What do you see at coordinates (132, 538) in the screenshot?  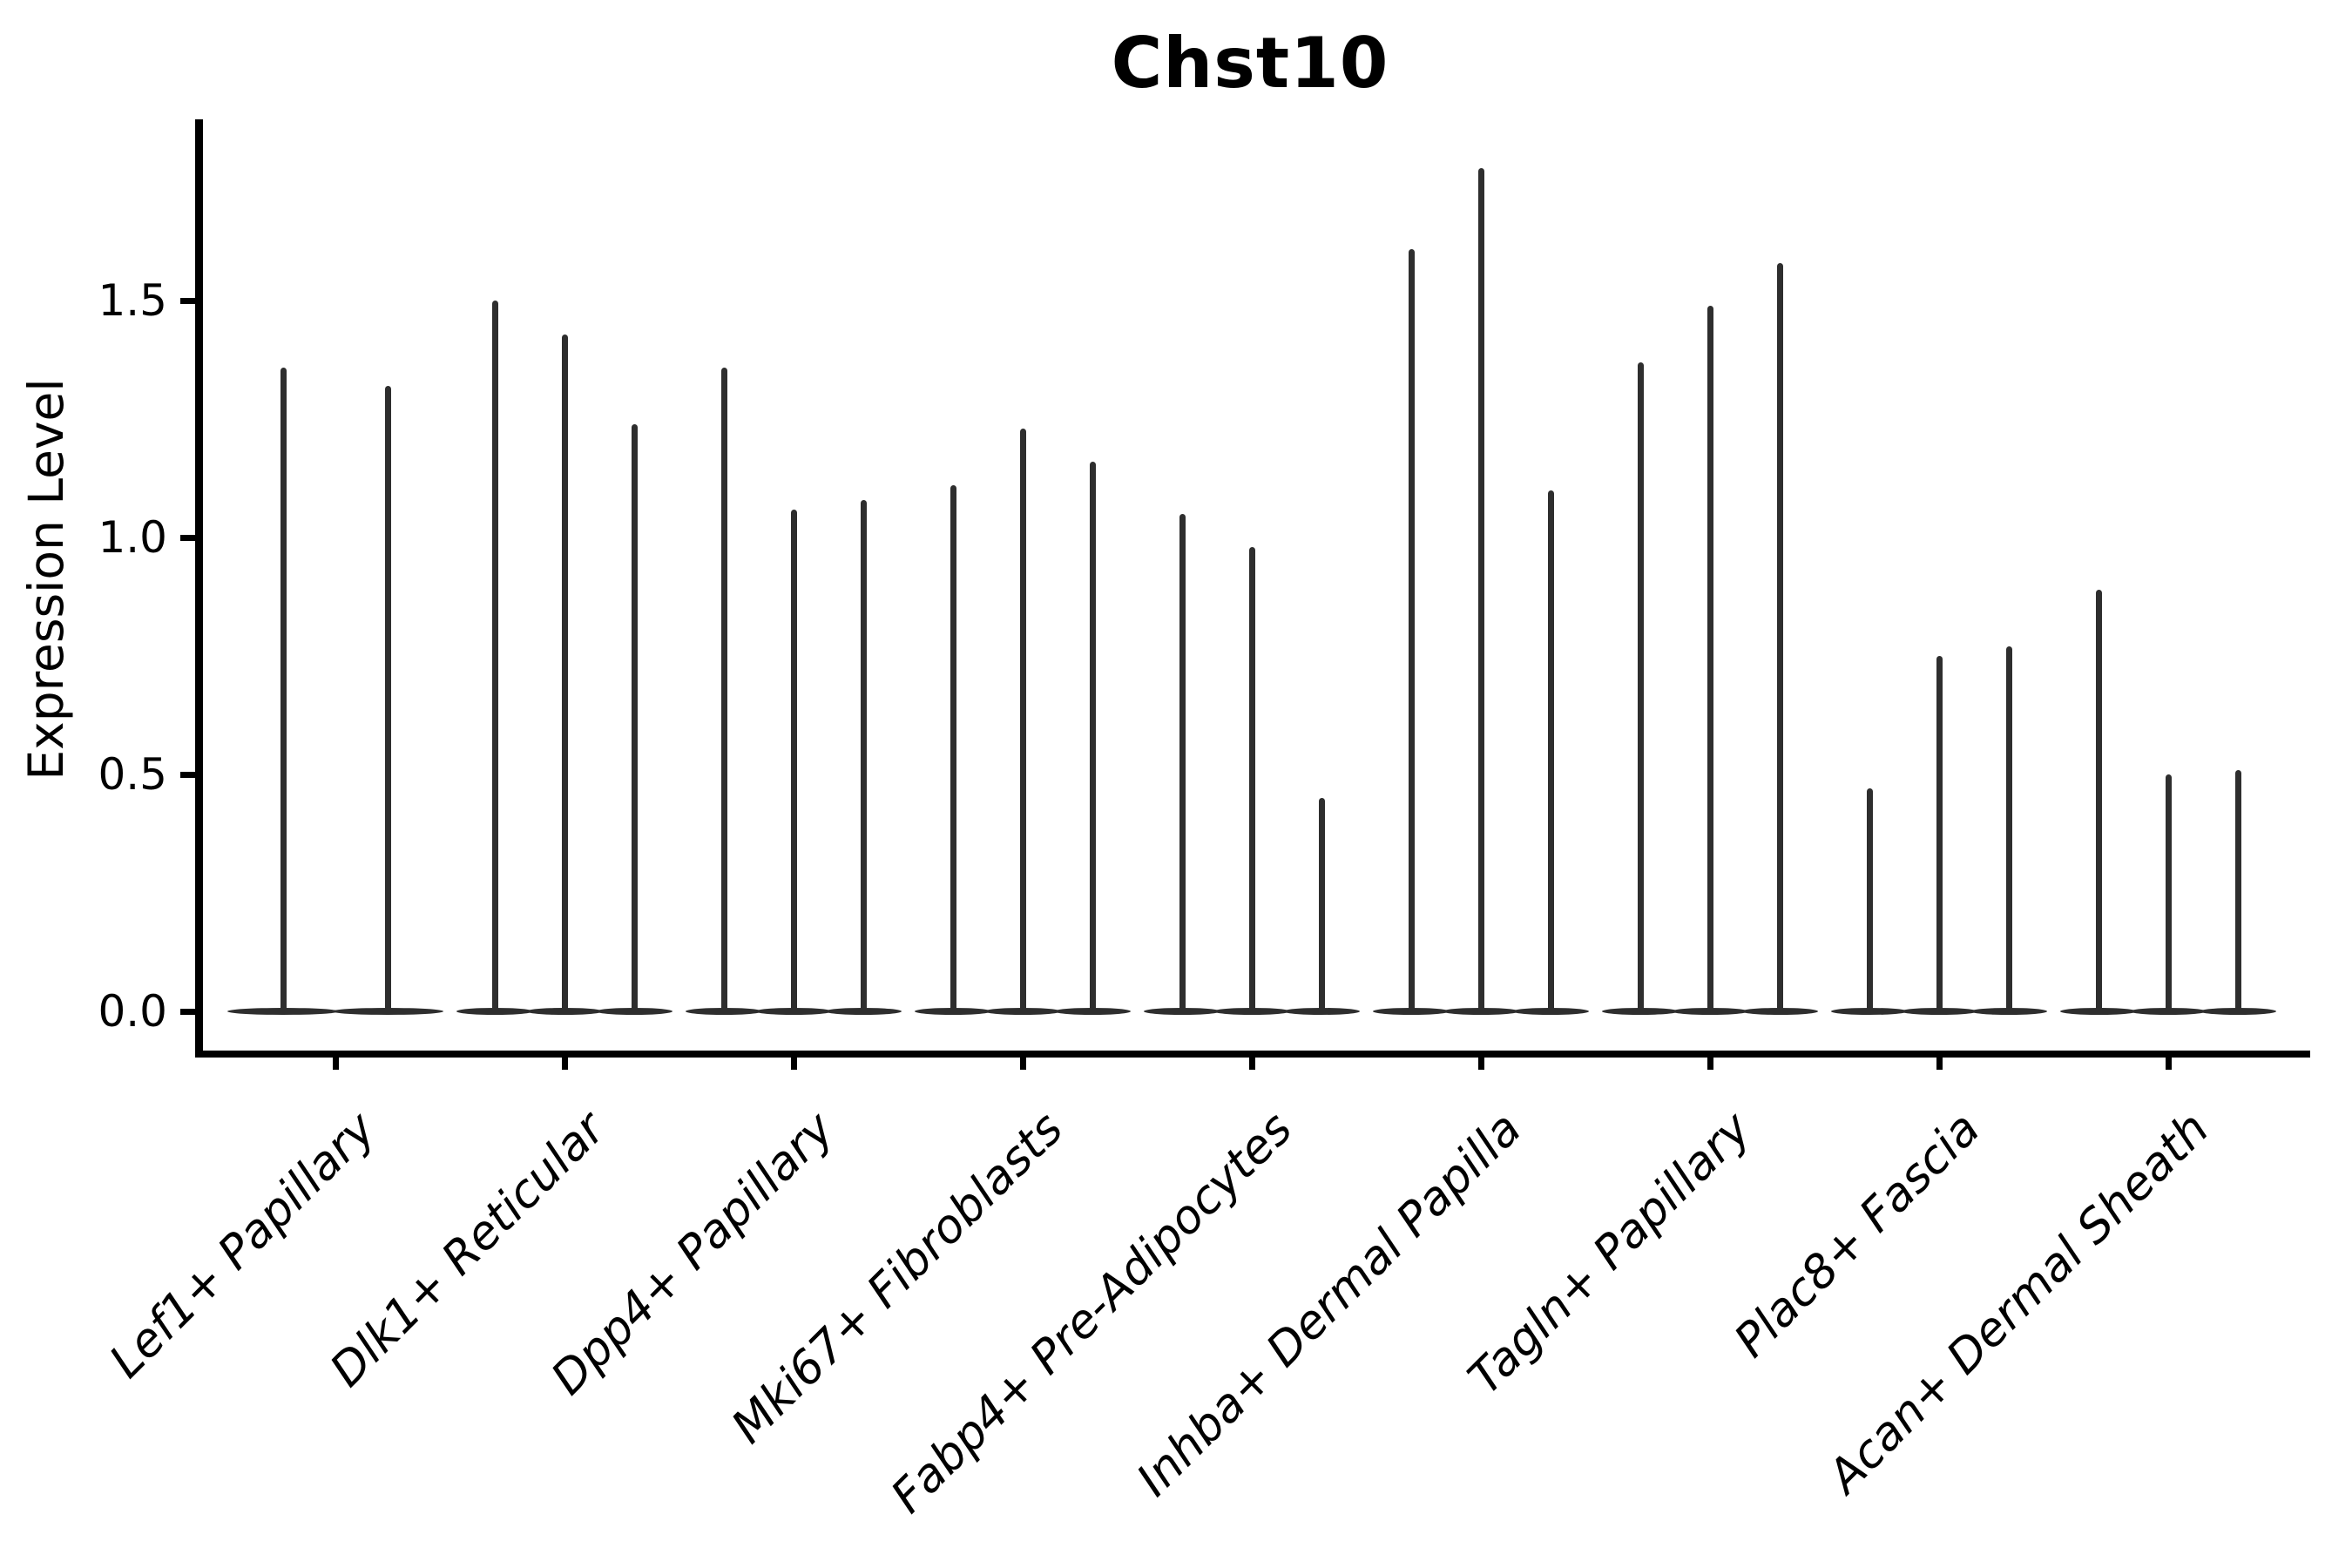 I see `y-tick-label: 1.0` at bounding box center [132, 538].